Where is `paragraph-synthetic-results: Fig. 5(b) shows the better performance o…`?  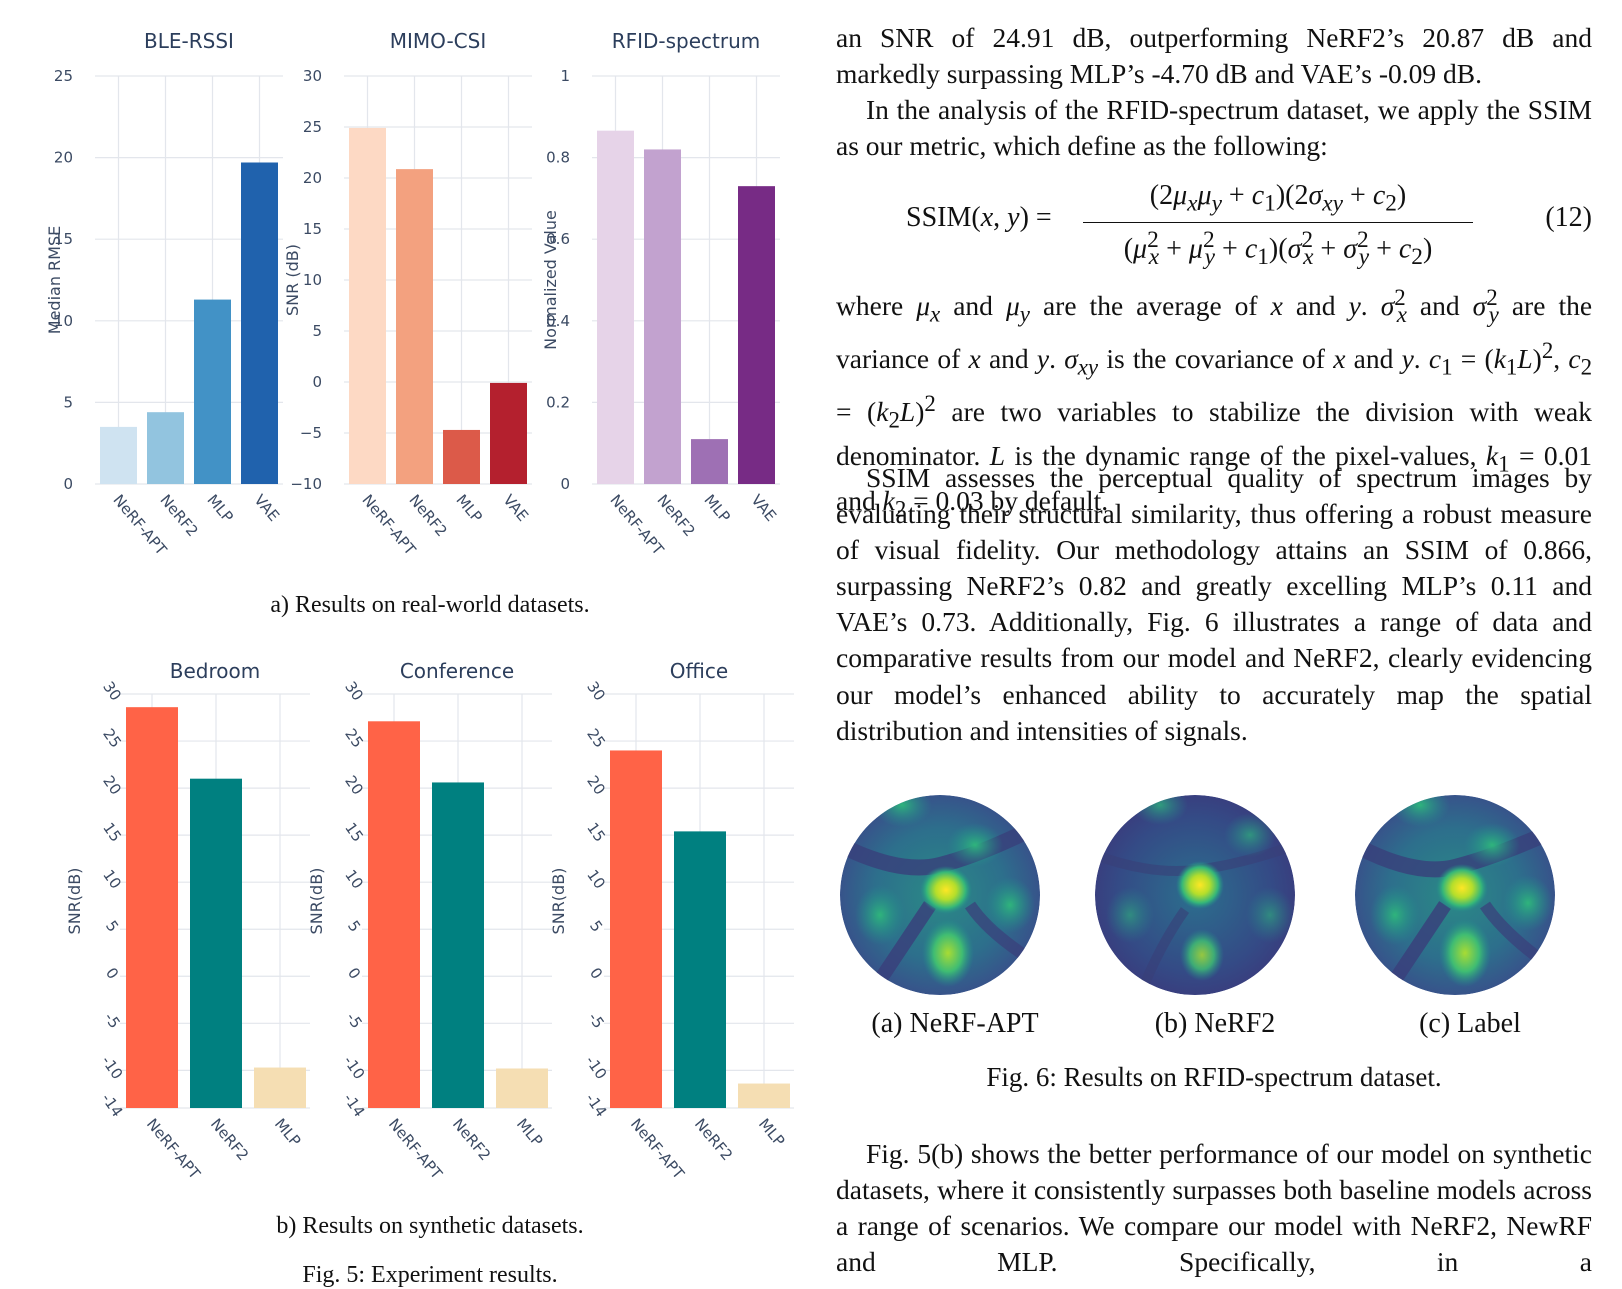 paragraph-synthetic-results: Fig. 5(b) shows the better performance o… is located at coordinates (1214, 1208).